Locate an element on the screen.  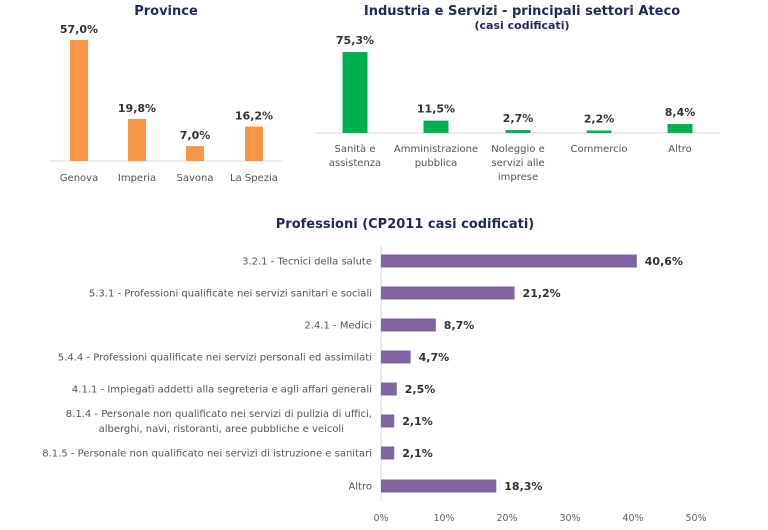
professioni-category-label: 3.2.1 - Tecnici della salute is located at coordinates (307, 262).